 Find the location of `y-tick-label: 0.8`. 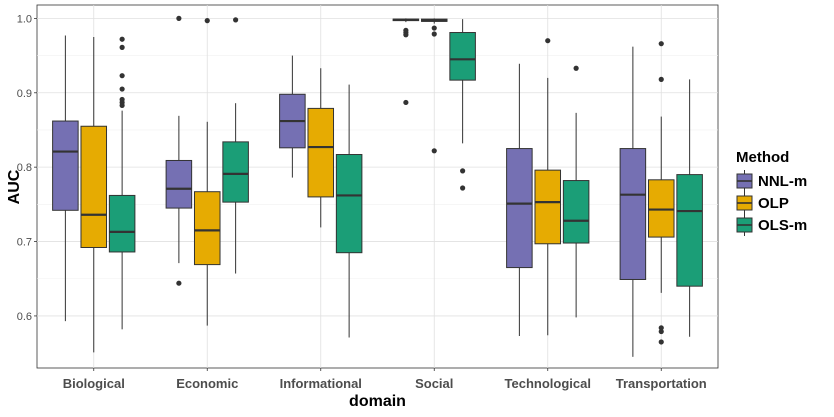

y-tick-label: 0.8 is located at coordinates (24, 168).